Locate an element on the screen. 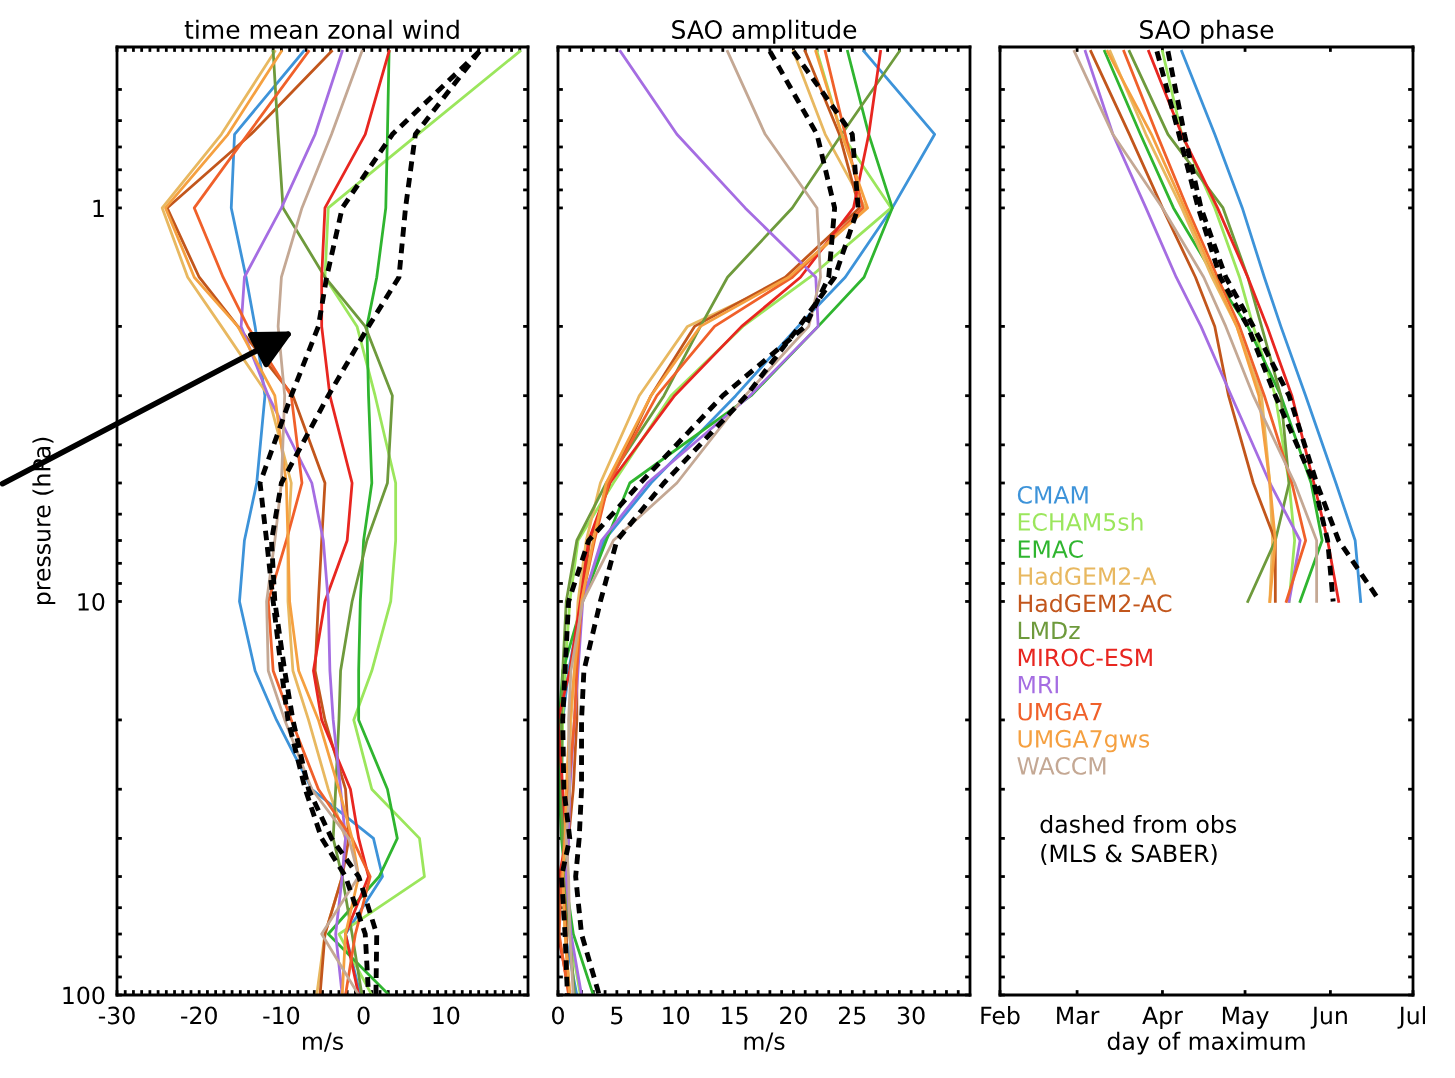 The width and height of the screenshot is (1455, 1078). annotation: dashed from obs (MLS & SABER) is located at coordinates (1138, 840).